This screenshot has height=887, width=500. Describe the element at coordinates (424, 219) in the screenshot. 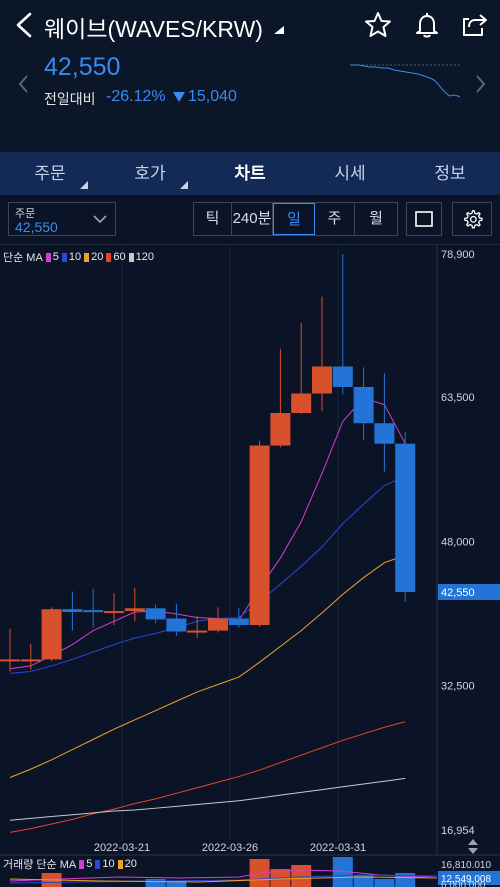

I see `fullscreen-button` at that location.